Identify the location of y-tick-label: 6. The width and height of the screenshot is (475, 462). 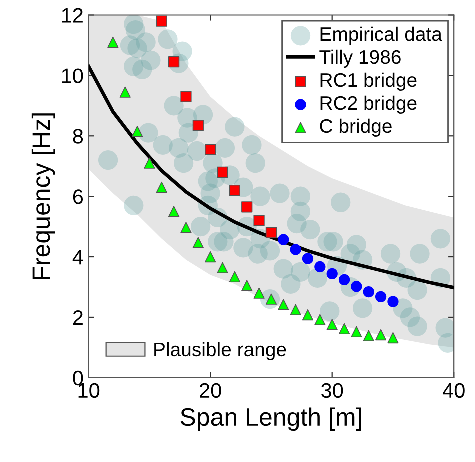
(78, 197).